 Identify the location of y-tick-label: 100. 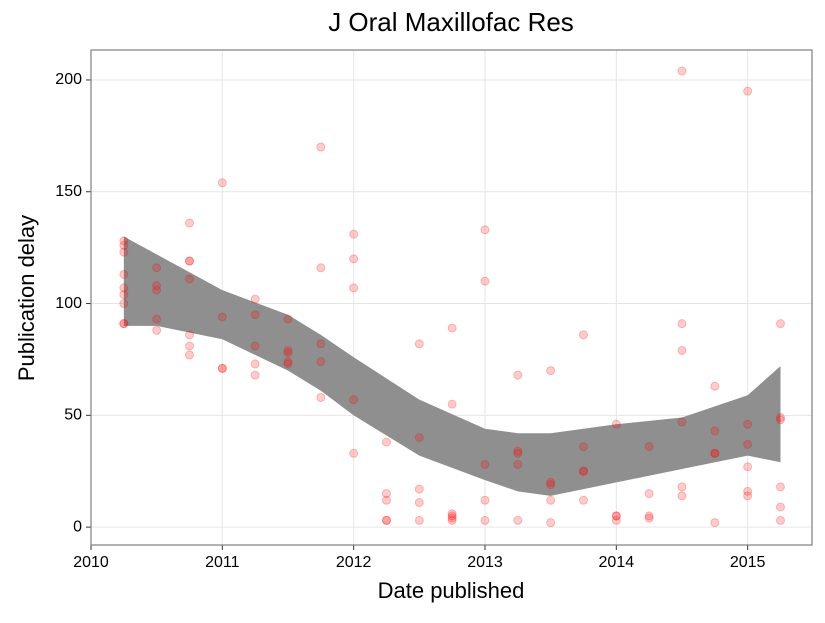
(68, 303).